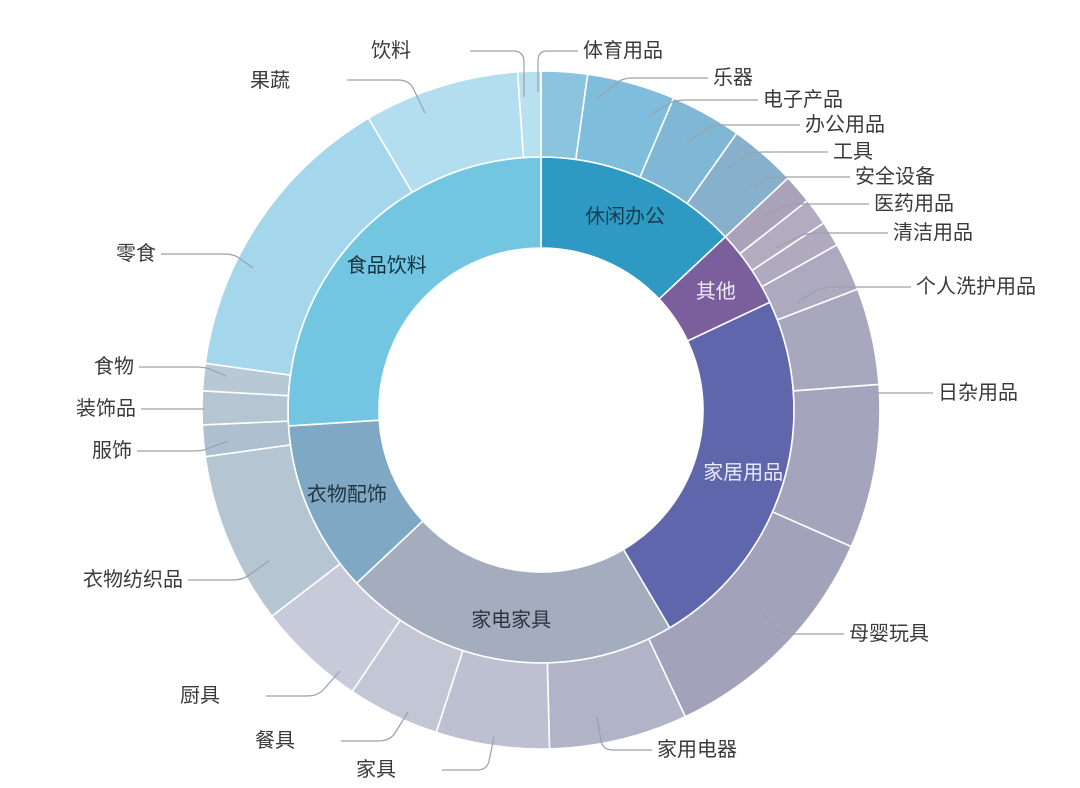  What do you see at coordinates (853, 152) in the screenshot?
I see `outer-slice-label: 工具` at bounding box center [853, 152].